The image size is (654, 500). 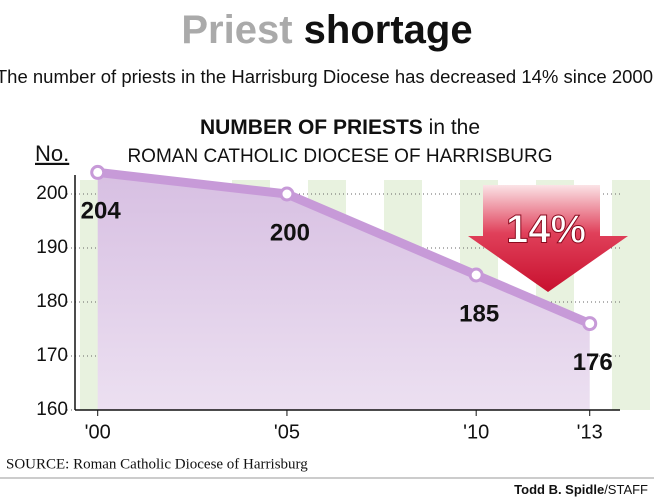 What do you see at coordinates (454, 127) in the screenshot?
I see `heading-part: in the` at bounding box center [454, 127].